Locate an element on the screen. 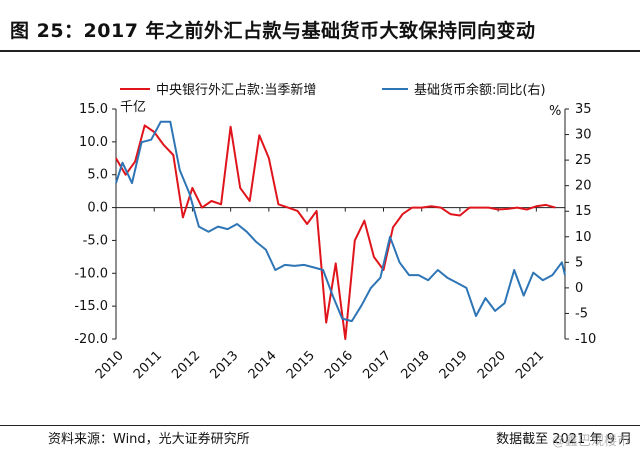  left-tick-label: -20.0 is located at coordinates (91, 339).